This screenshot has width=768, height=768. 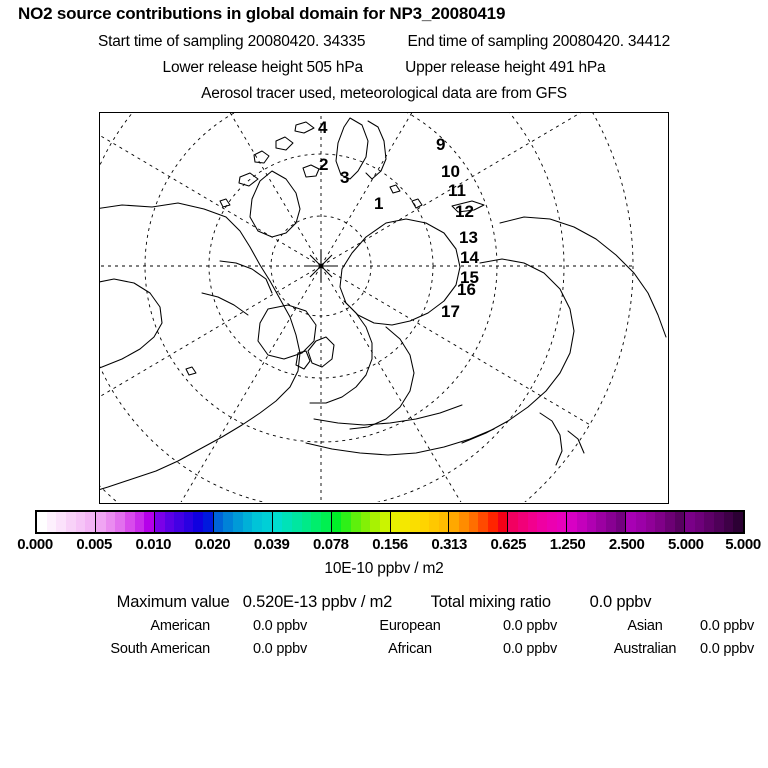 I want to click on region-value-american: 0.0 ppbv, so click(x=280, y=626).